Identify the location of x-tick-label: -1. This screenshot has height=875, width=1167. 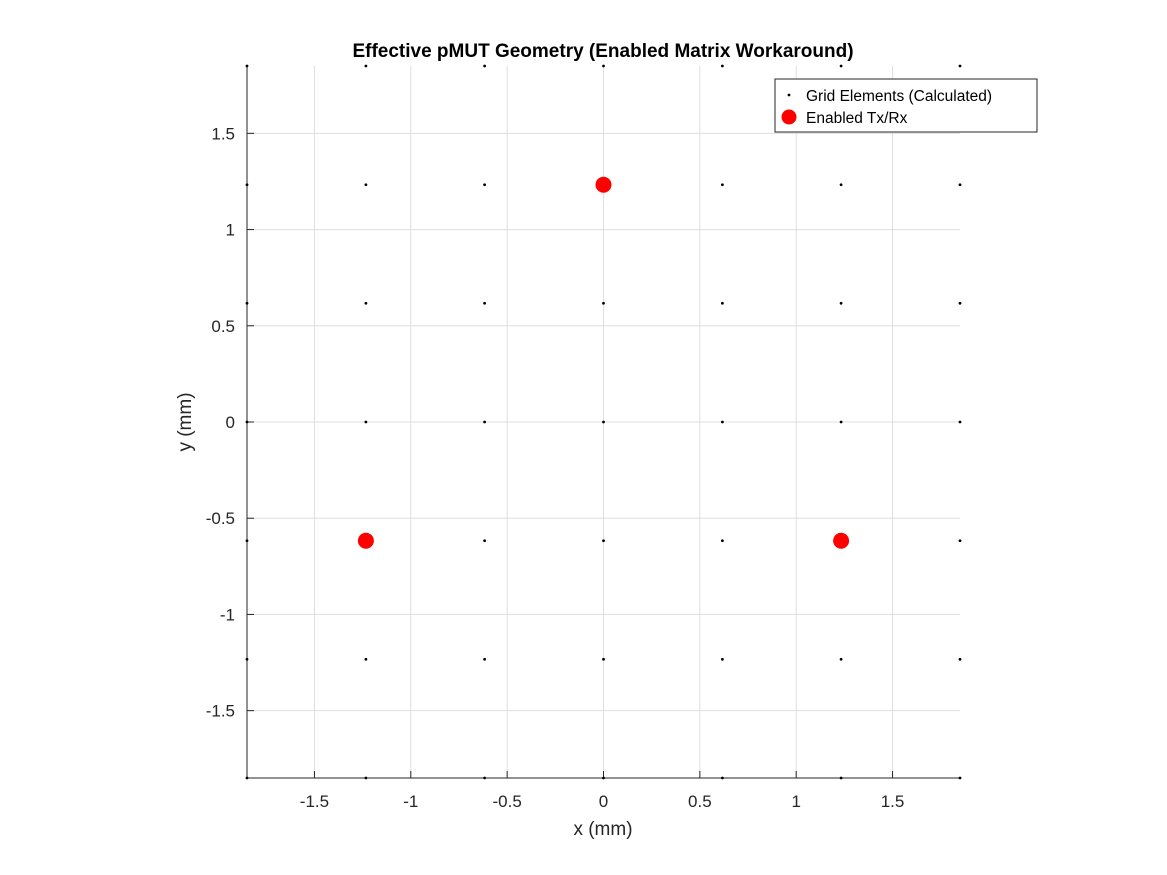
(410, 801).